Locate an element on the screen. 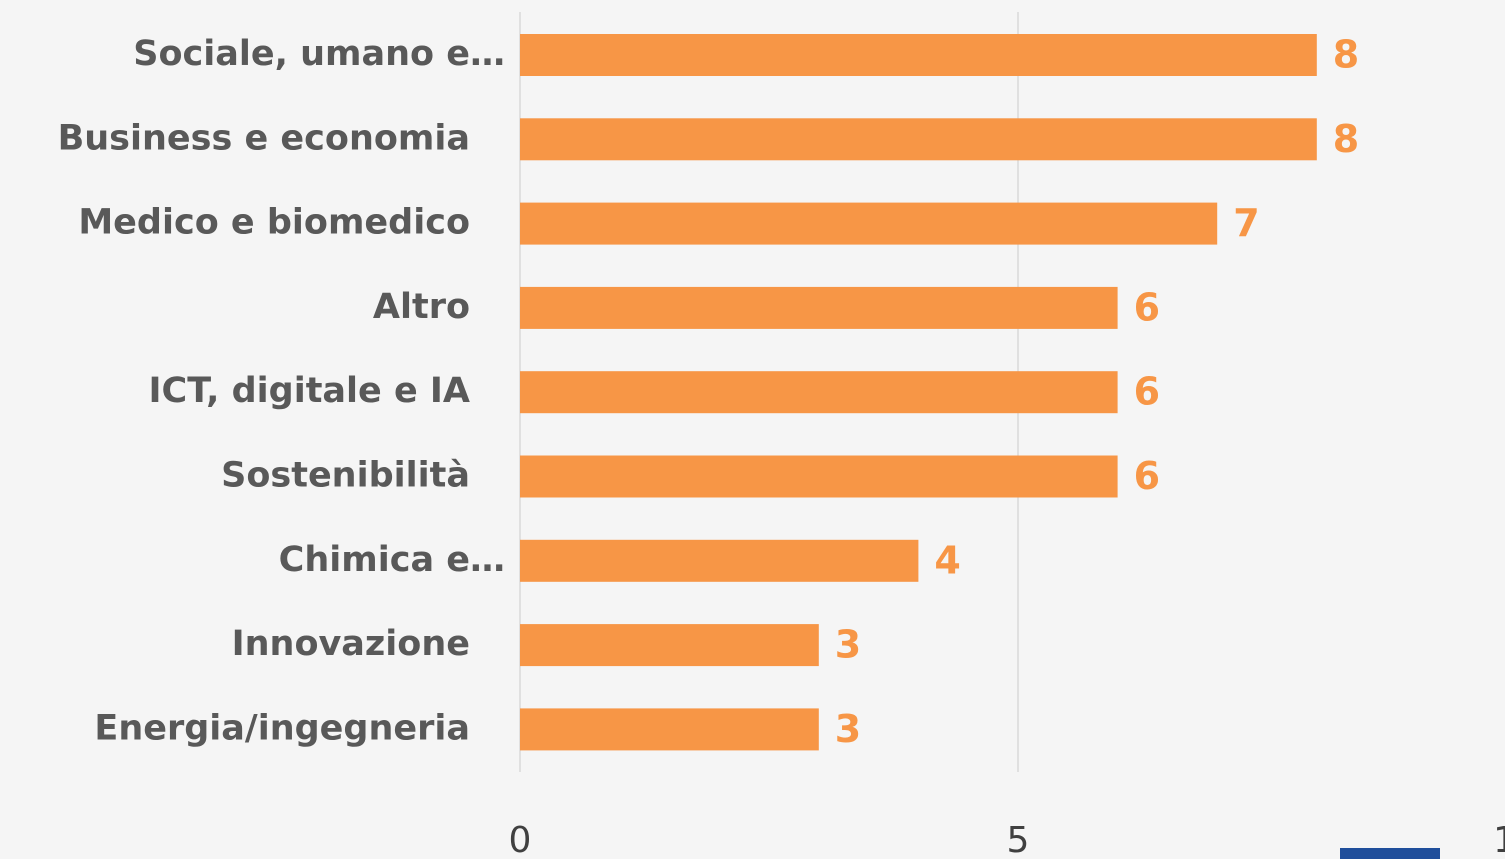 The height and width of the screenshot is (859, 1505). y-tick-label: ICT, digitale e IA is located at coordinates (309, 391).